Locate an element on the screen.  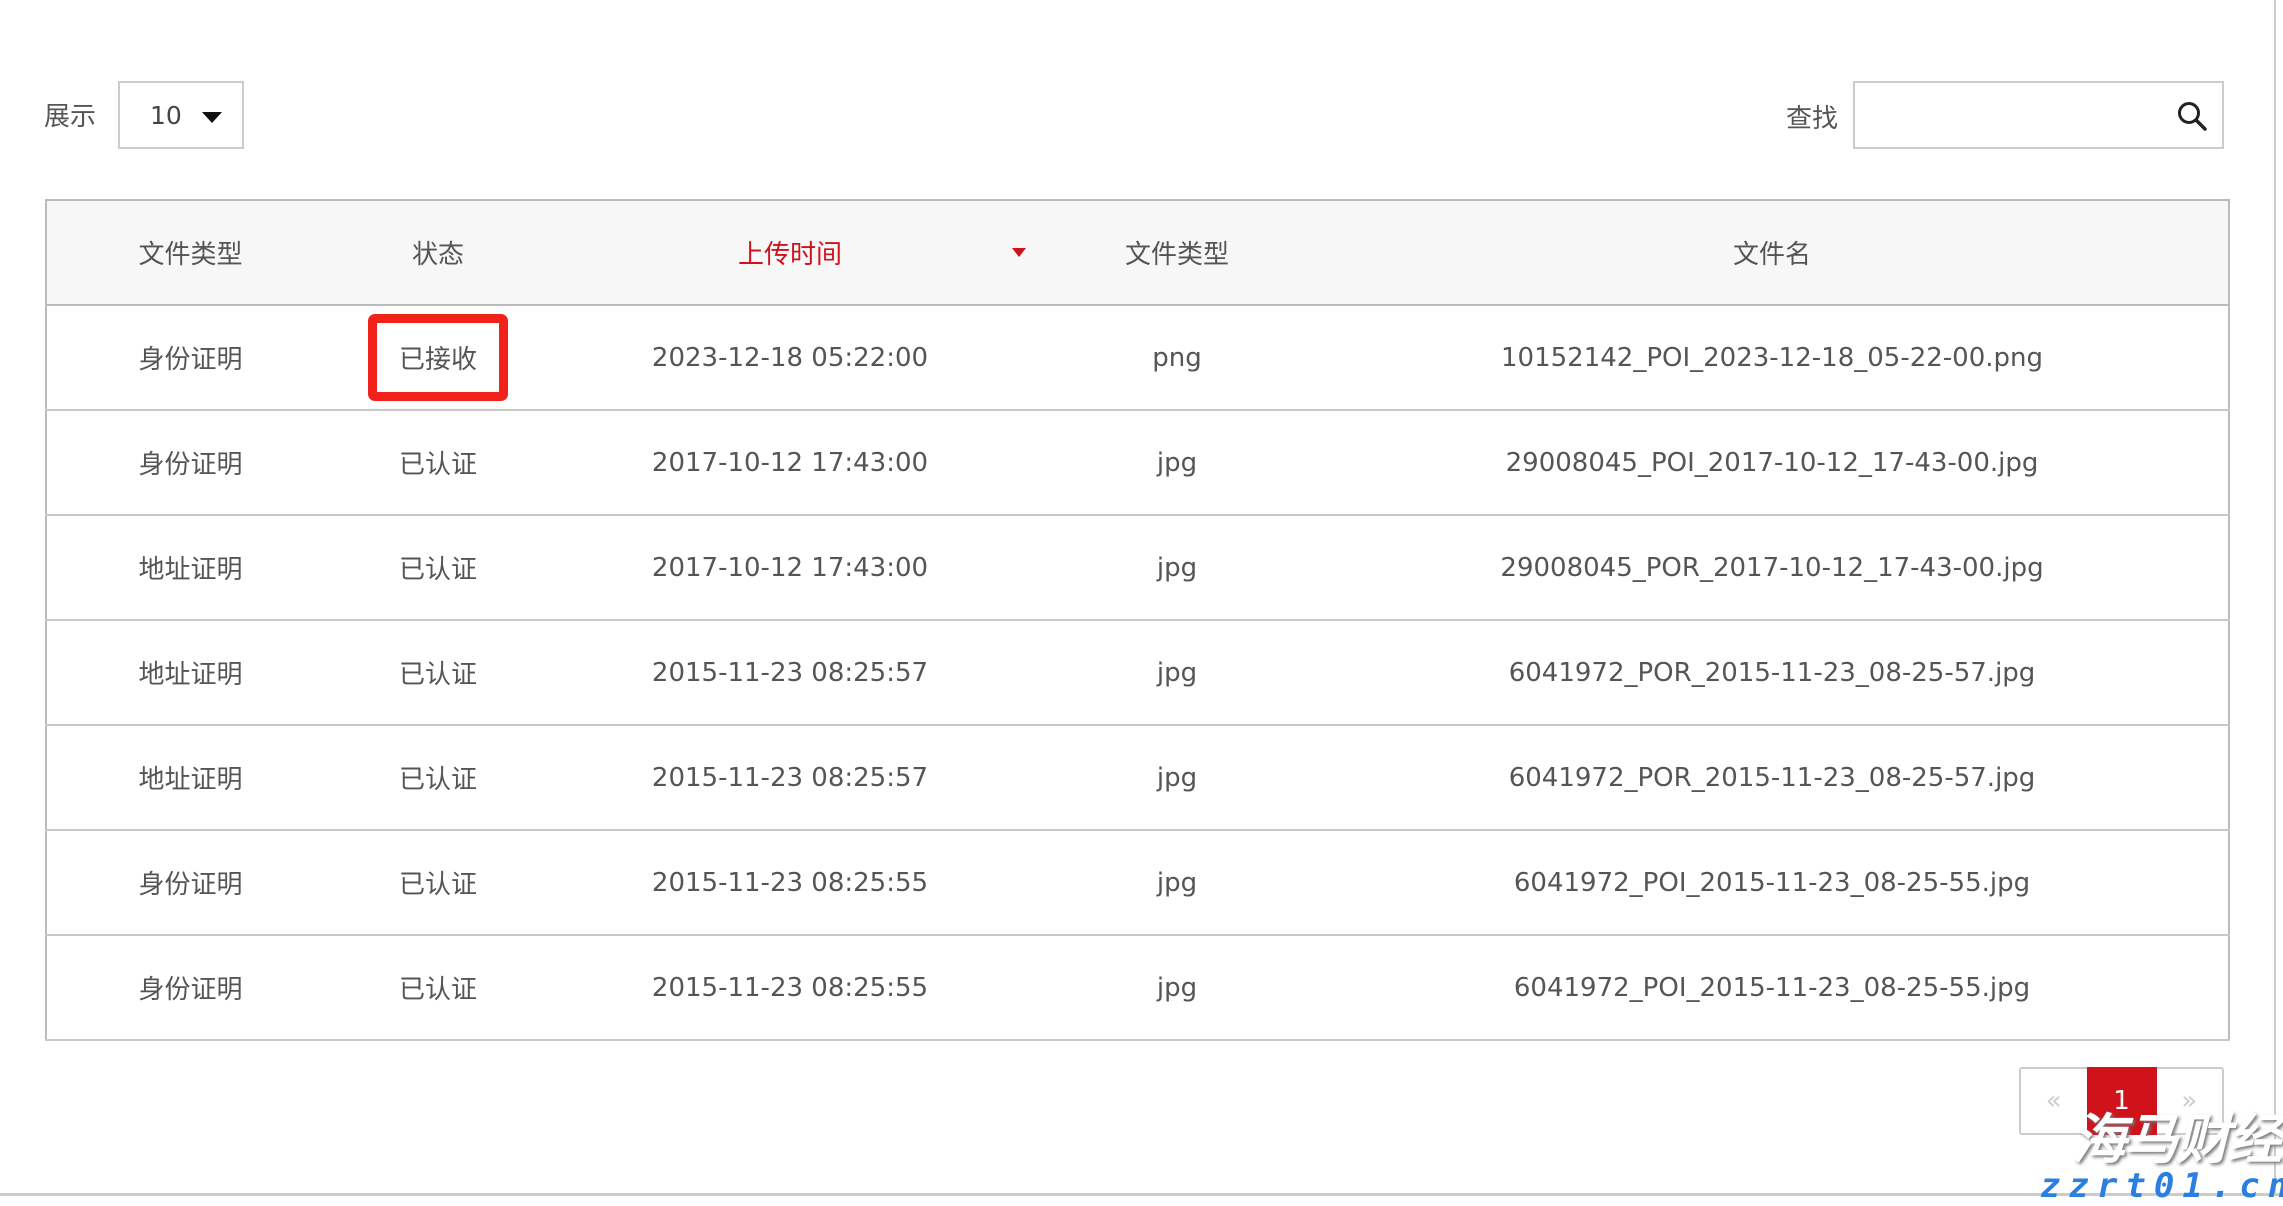
bottom-divider is located at coordinates (1141, 1194).